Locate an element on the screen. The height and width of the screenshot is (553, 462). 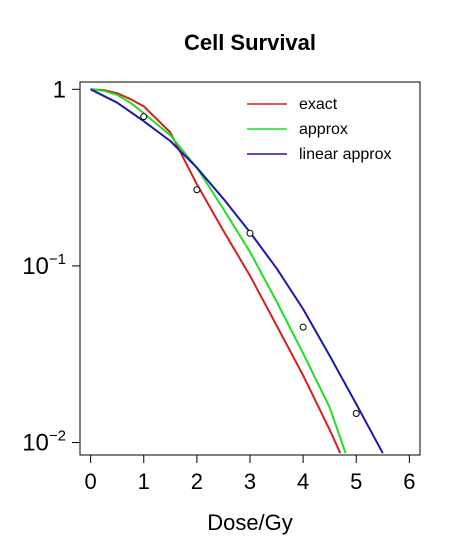
legend-label: approx is located at coordinates (323, 129).